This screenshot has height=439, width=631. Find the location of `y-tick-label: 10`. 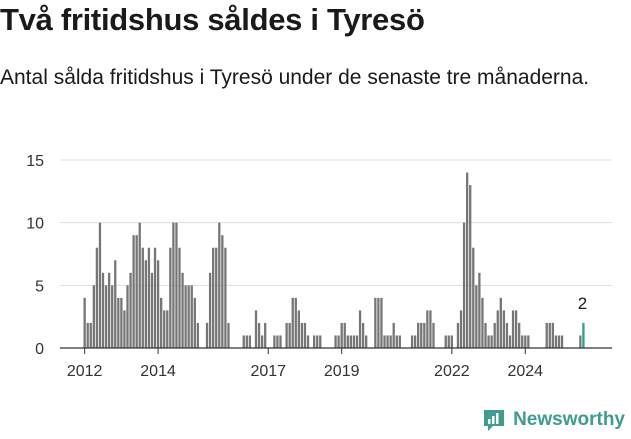

y-tick-label: 10 is located at coordinates (35, 224).